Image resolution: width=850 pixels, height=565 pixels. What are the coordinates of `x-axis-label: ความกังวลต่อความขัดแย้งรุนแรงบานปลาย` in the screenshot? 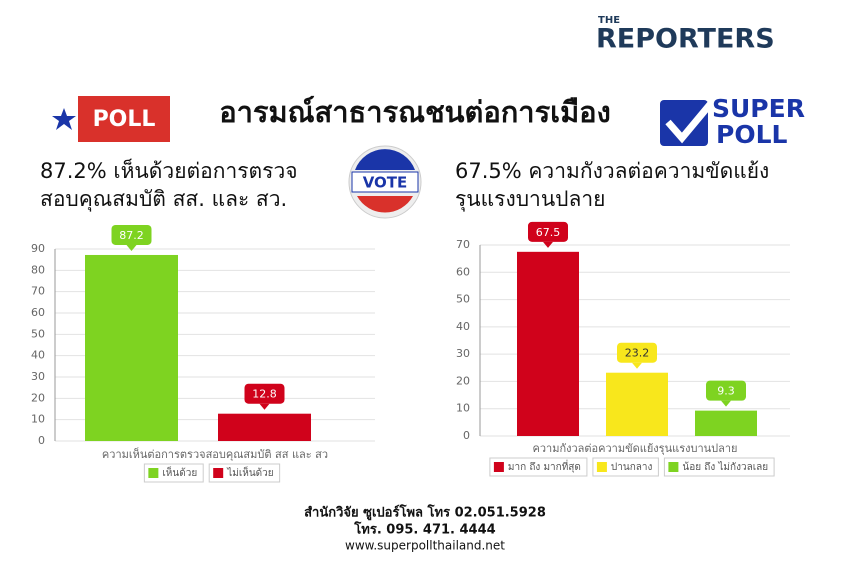 It's located at (634, 448).